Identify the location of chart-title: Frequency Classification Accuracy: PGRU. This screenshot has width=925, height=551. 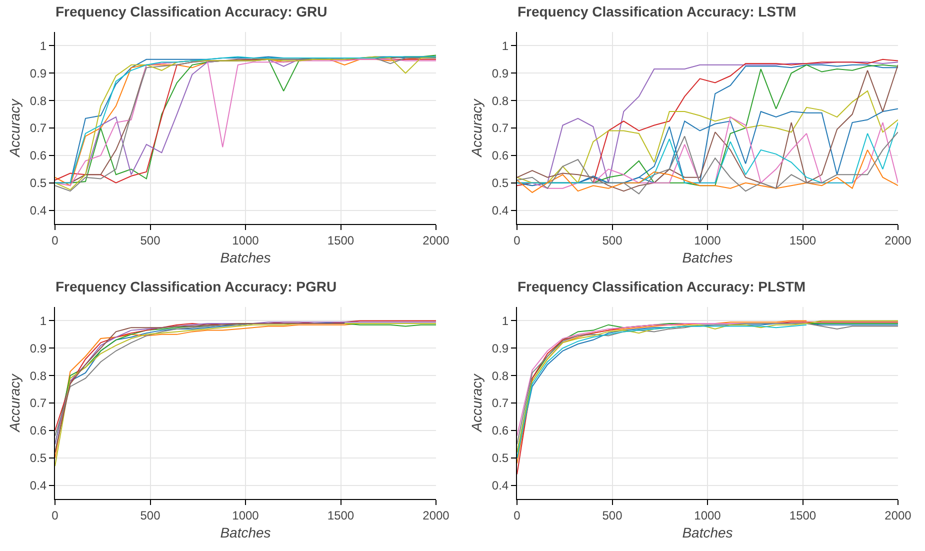
(196, 286).